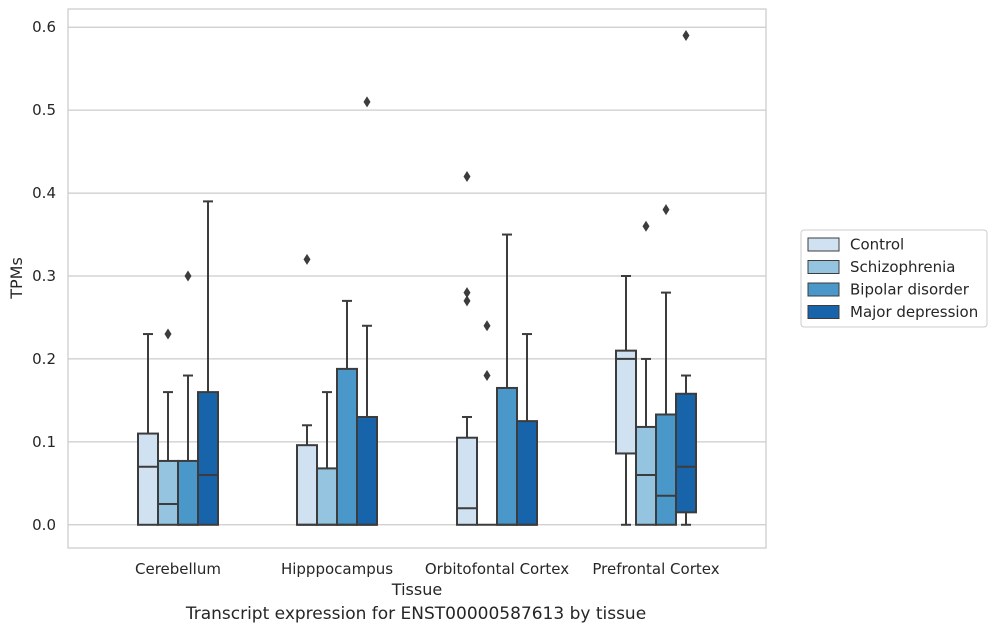  What do you see at coordinates (44, 525) in the screenshot?
I see `y-tick-label: 0.0` at bounding box center [44, 525].